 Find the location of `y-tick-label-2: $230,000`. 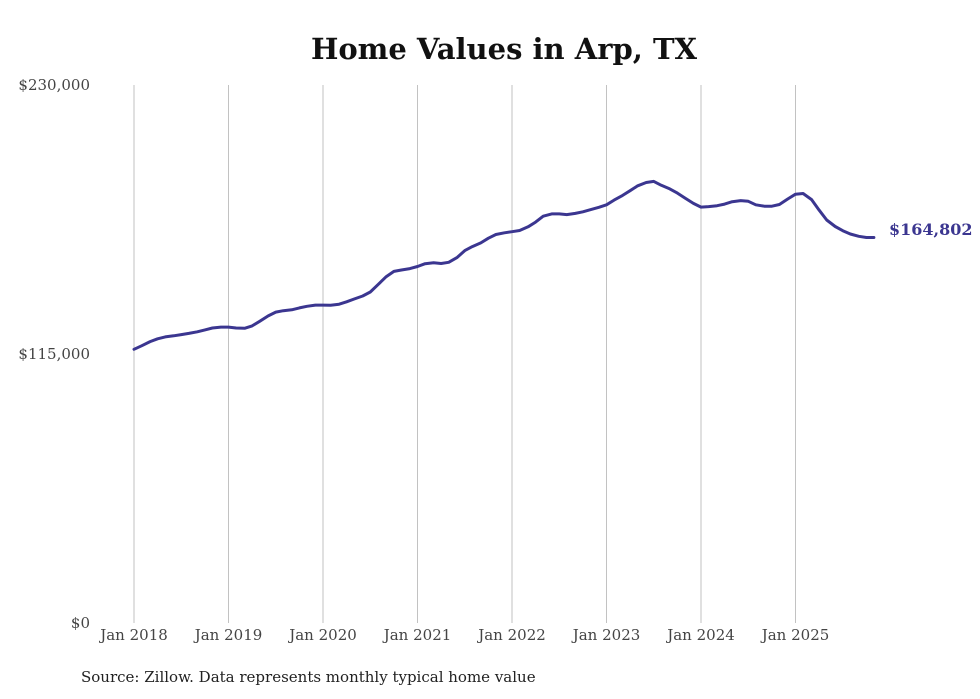

y-tick-label-2: $230,000 is located at coordinates (54, 85).